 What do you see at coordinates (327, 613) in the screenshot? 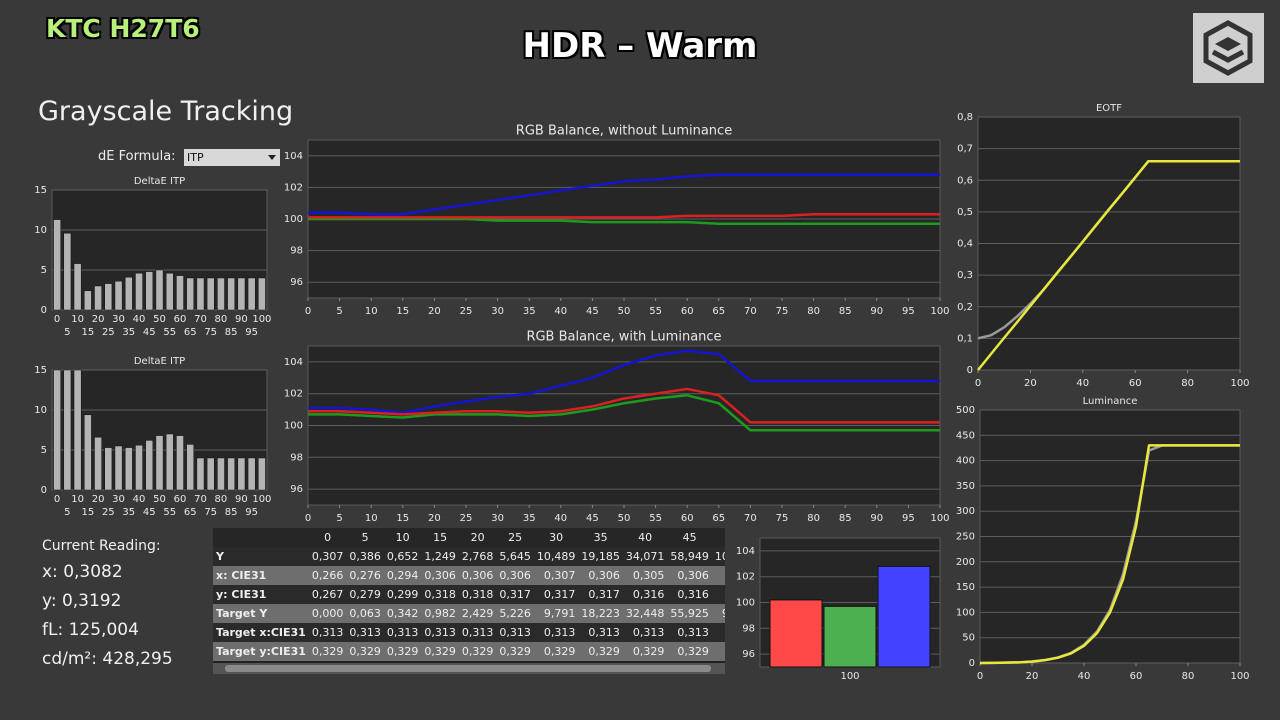
I see `cell: 0,000` at bounding box center [327, 613].